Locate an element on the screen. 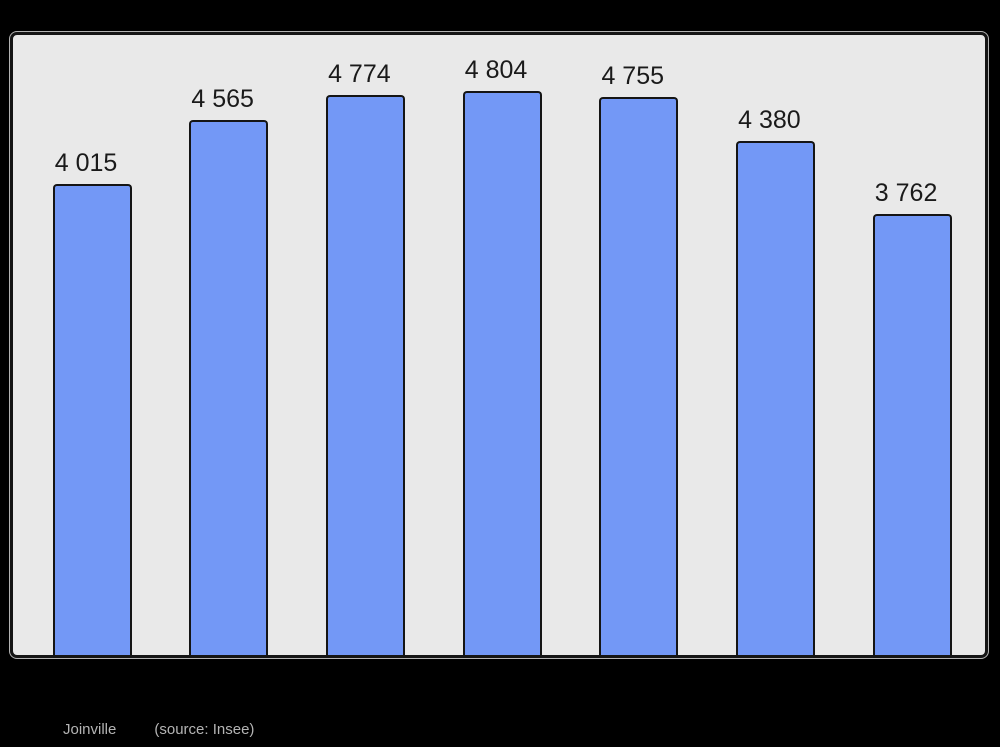 This screenshot has width=1000, height=747. bar-value-label: 4 015 is located at coordinates (86, 163).